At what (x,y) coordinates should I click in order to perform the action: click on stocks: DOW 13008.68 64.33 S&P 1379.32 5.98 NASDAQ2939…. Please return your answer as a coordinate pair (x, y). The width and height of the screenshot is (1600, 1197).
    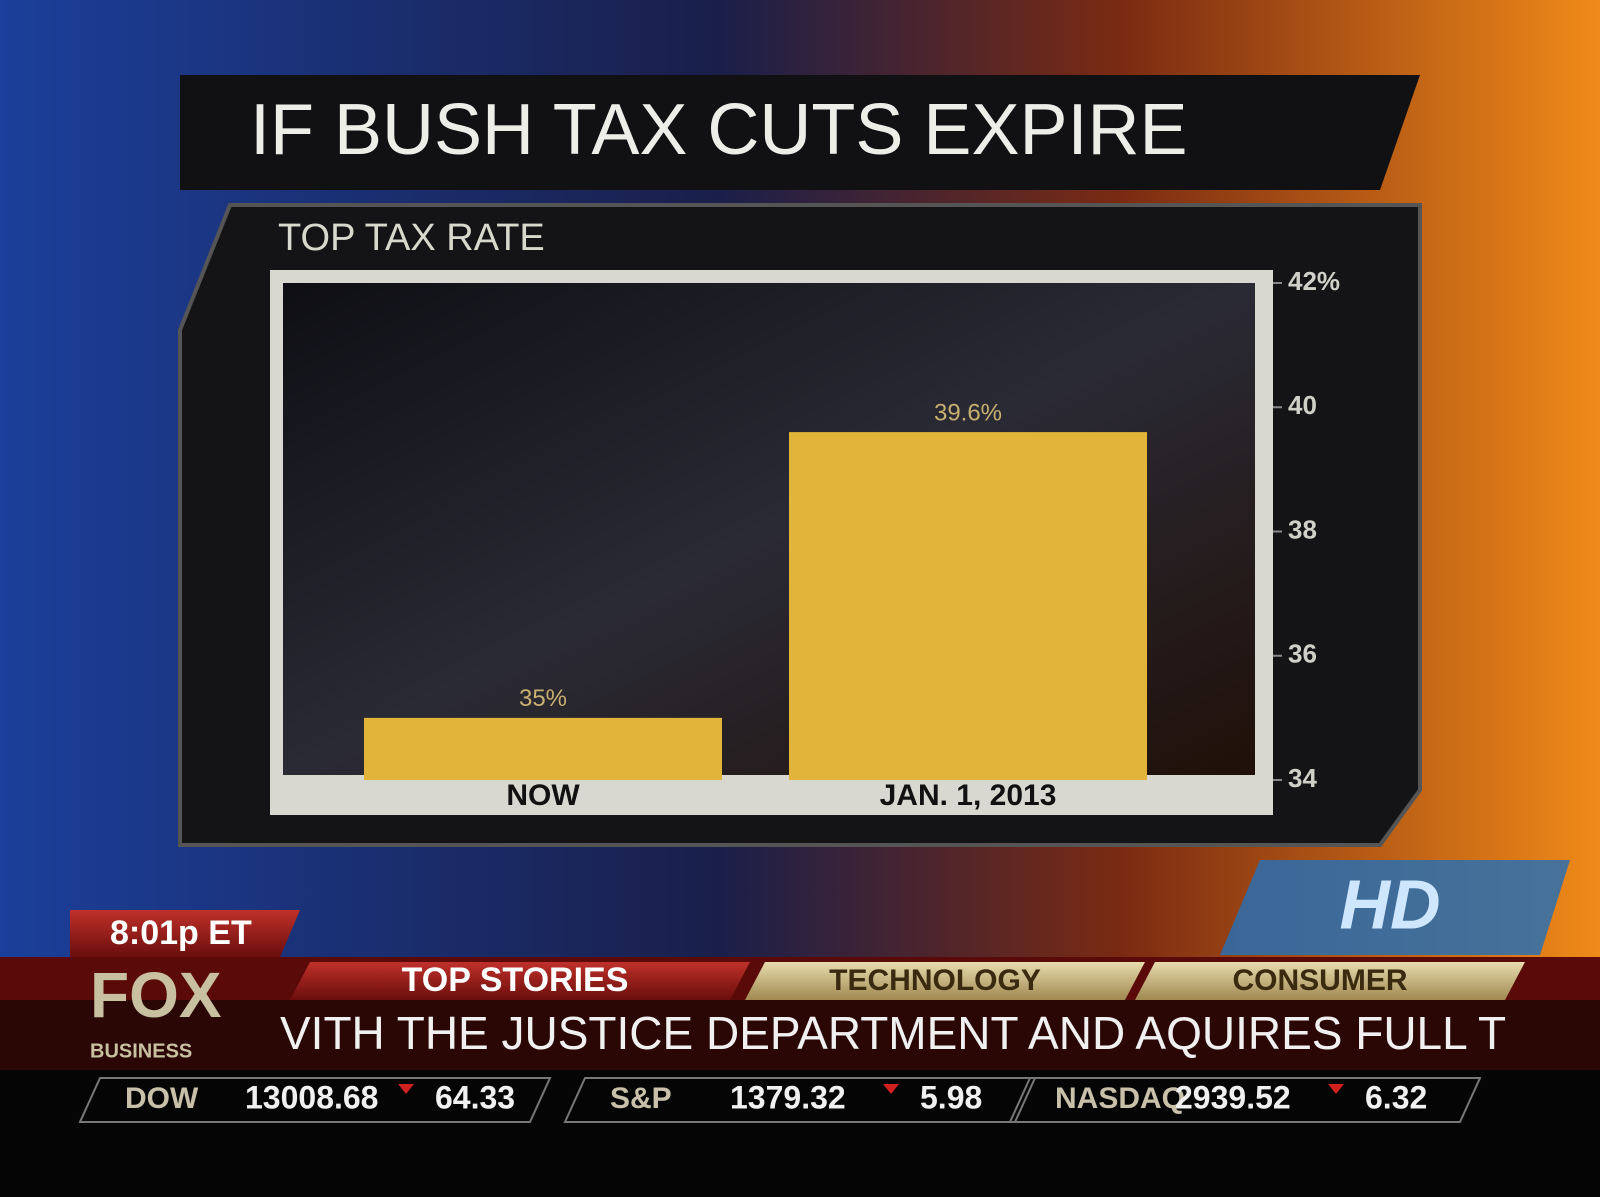
    Looking at the image, I should click on (780, 1100).